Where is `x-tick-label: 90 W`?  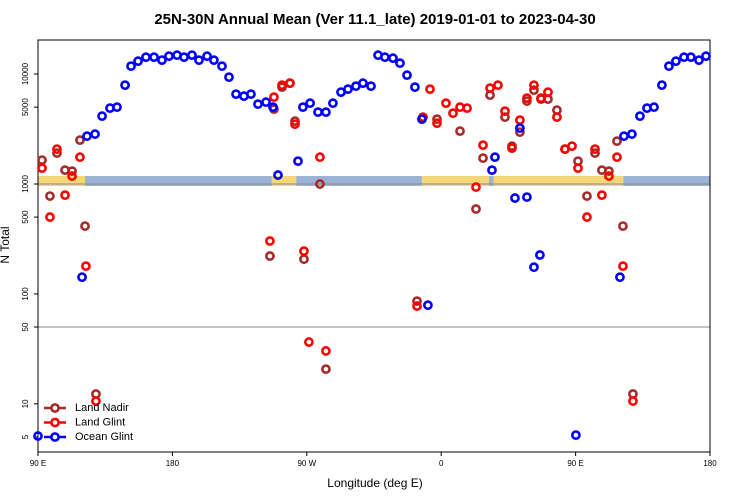
x-tick-label: 90 W is located at coordinates (306, 463).